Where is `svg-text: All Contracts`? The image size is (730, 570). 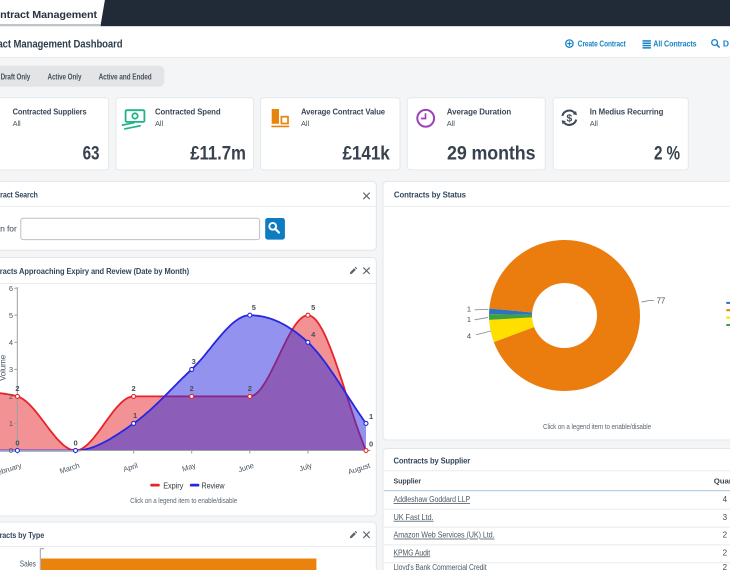 svg-text: All Contracts is located at coordinates (675, 43).